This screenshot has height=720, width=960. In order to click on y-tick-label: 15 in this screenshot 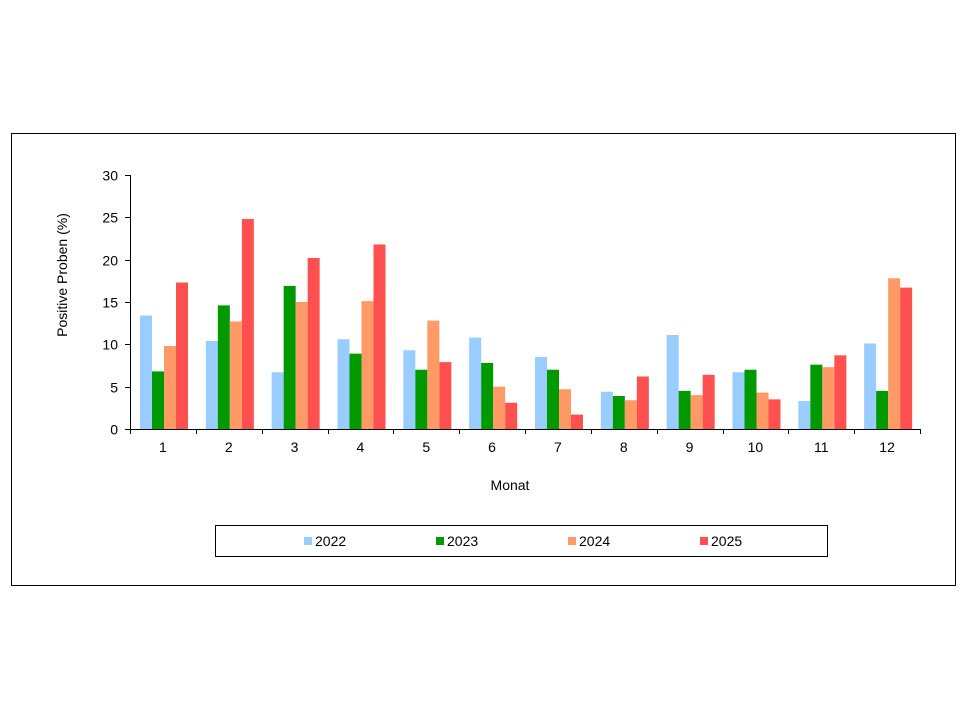, I will do `click(110, 303)`.